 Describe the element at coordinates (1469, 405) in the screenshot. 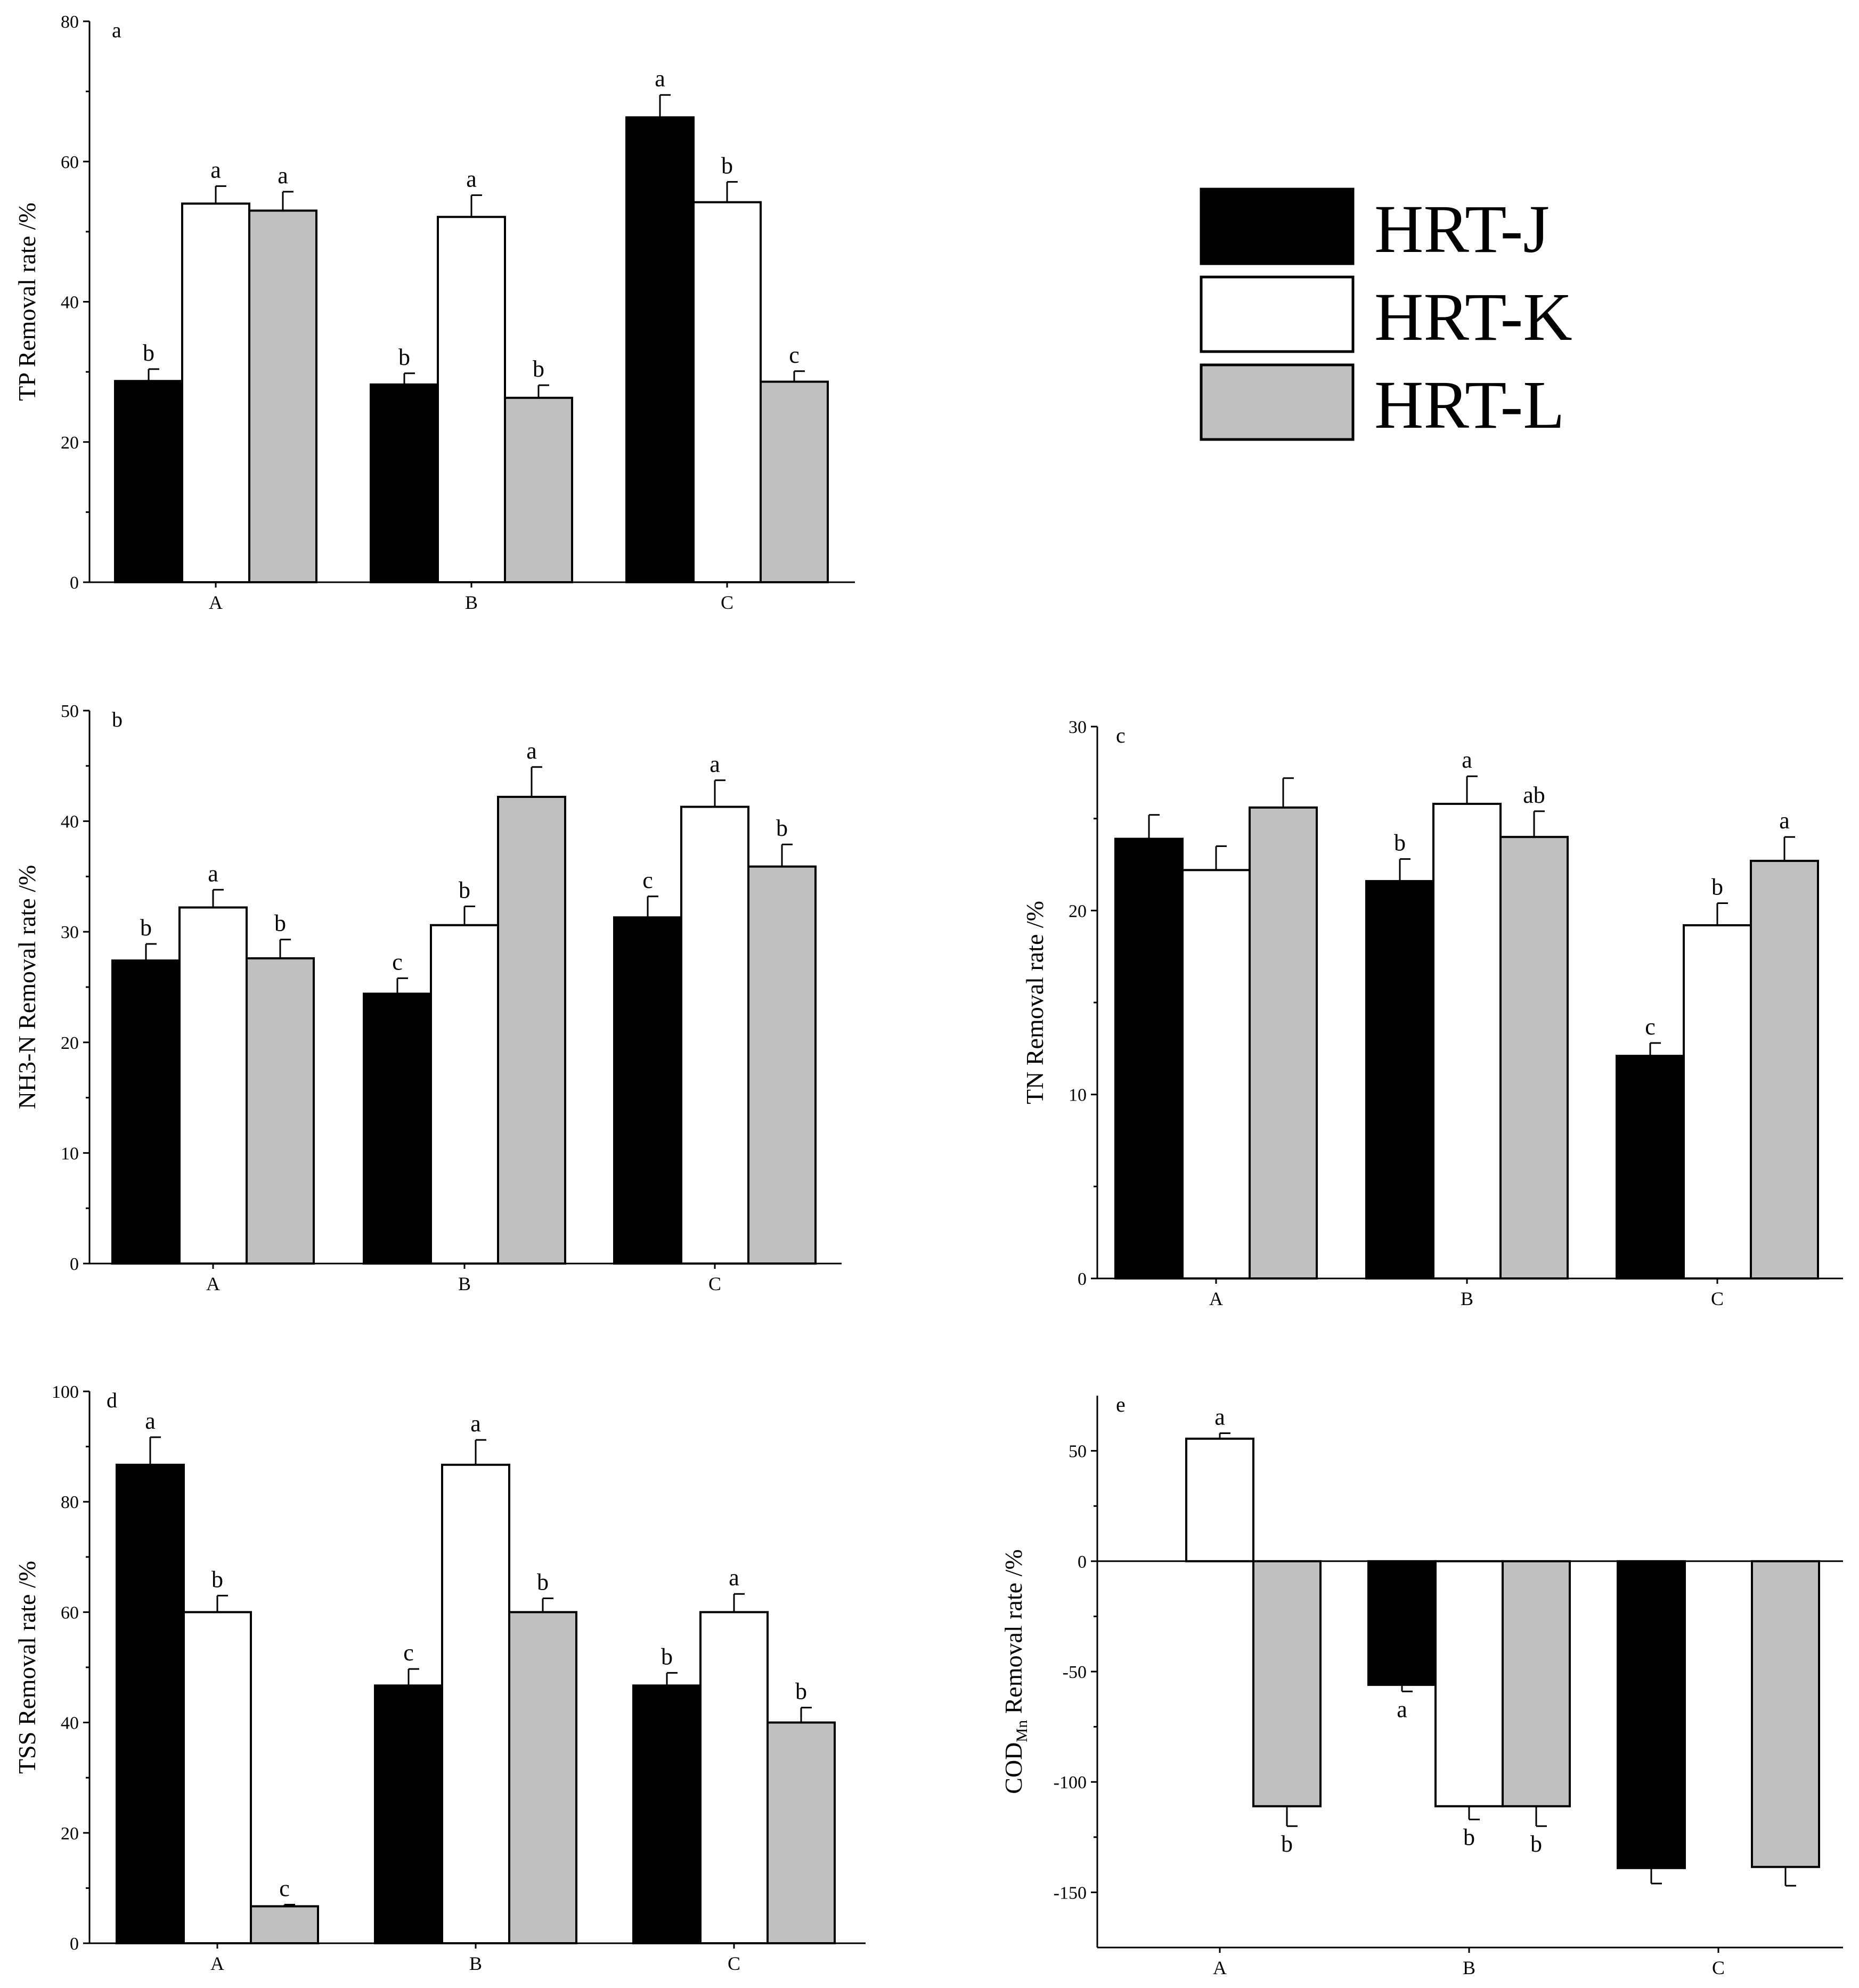

I see `legend-label: HRT-L` at that location.